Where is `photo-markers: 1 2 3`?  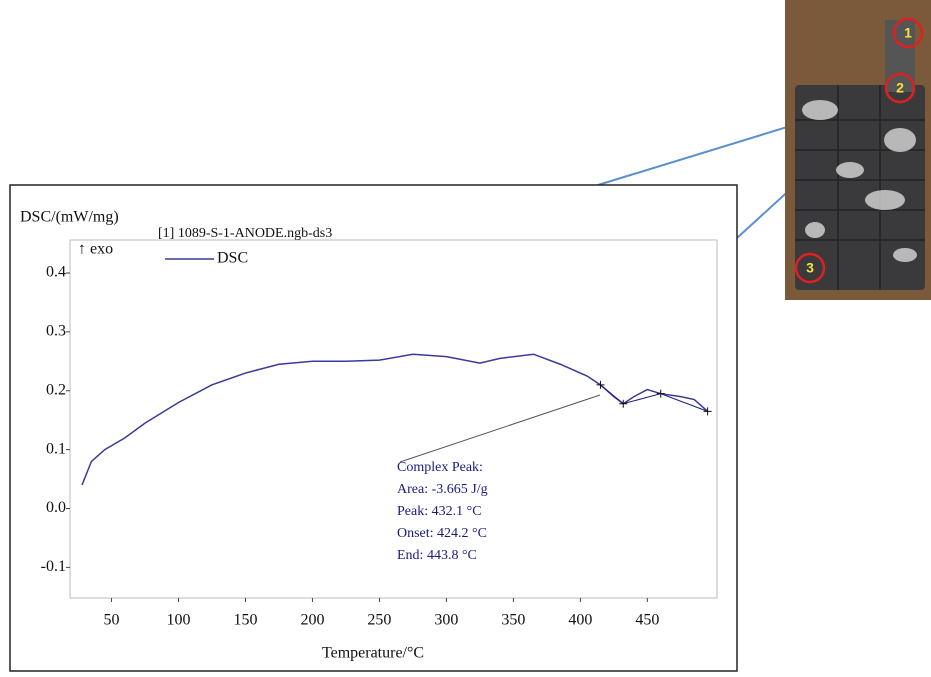 photo-markers: 1 2 3 is located at coordinates (859, 150).